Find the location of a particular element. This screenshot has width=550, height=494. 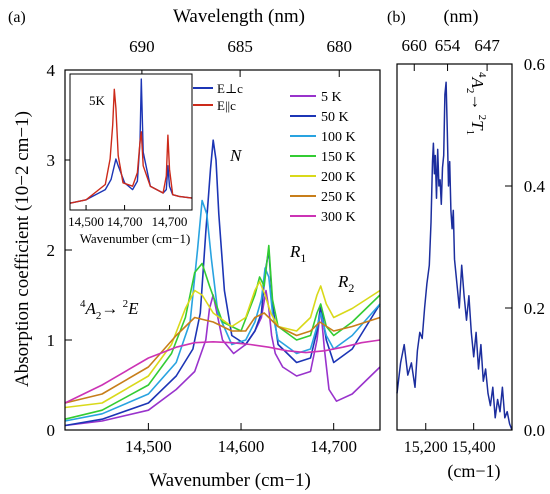

inset-x-axis-title: Wavenumber (cm−1) is located at coordinates (135, 238).